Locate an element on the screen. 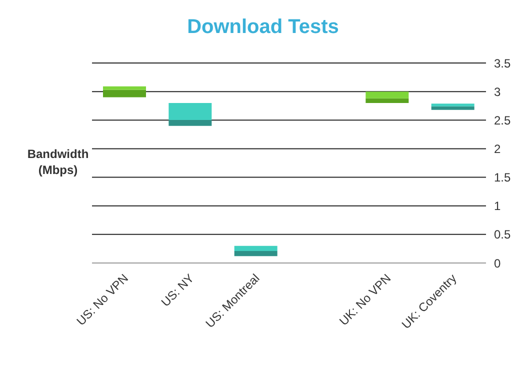 This screenshot has height=391, width=526. y-tick-label: 3.5 is located at coordinates (503, 63).